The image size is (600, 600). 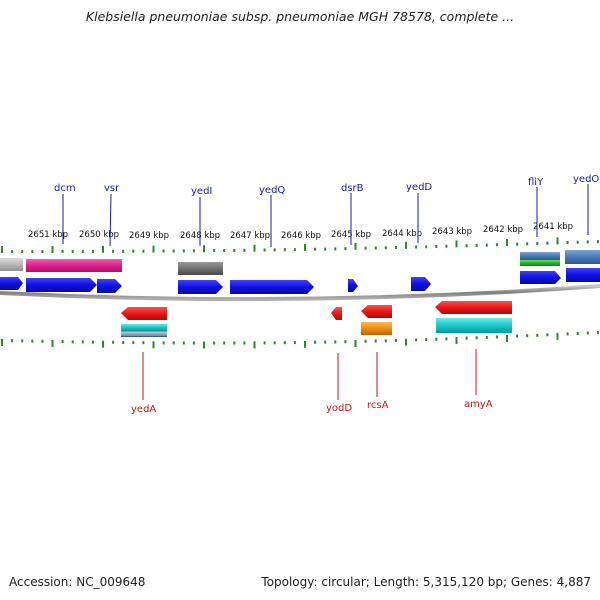 I want to click on leader-line, so click(x=110, y=220).